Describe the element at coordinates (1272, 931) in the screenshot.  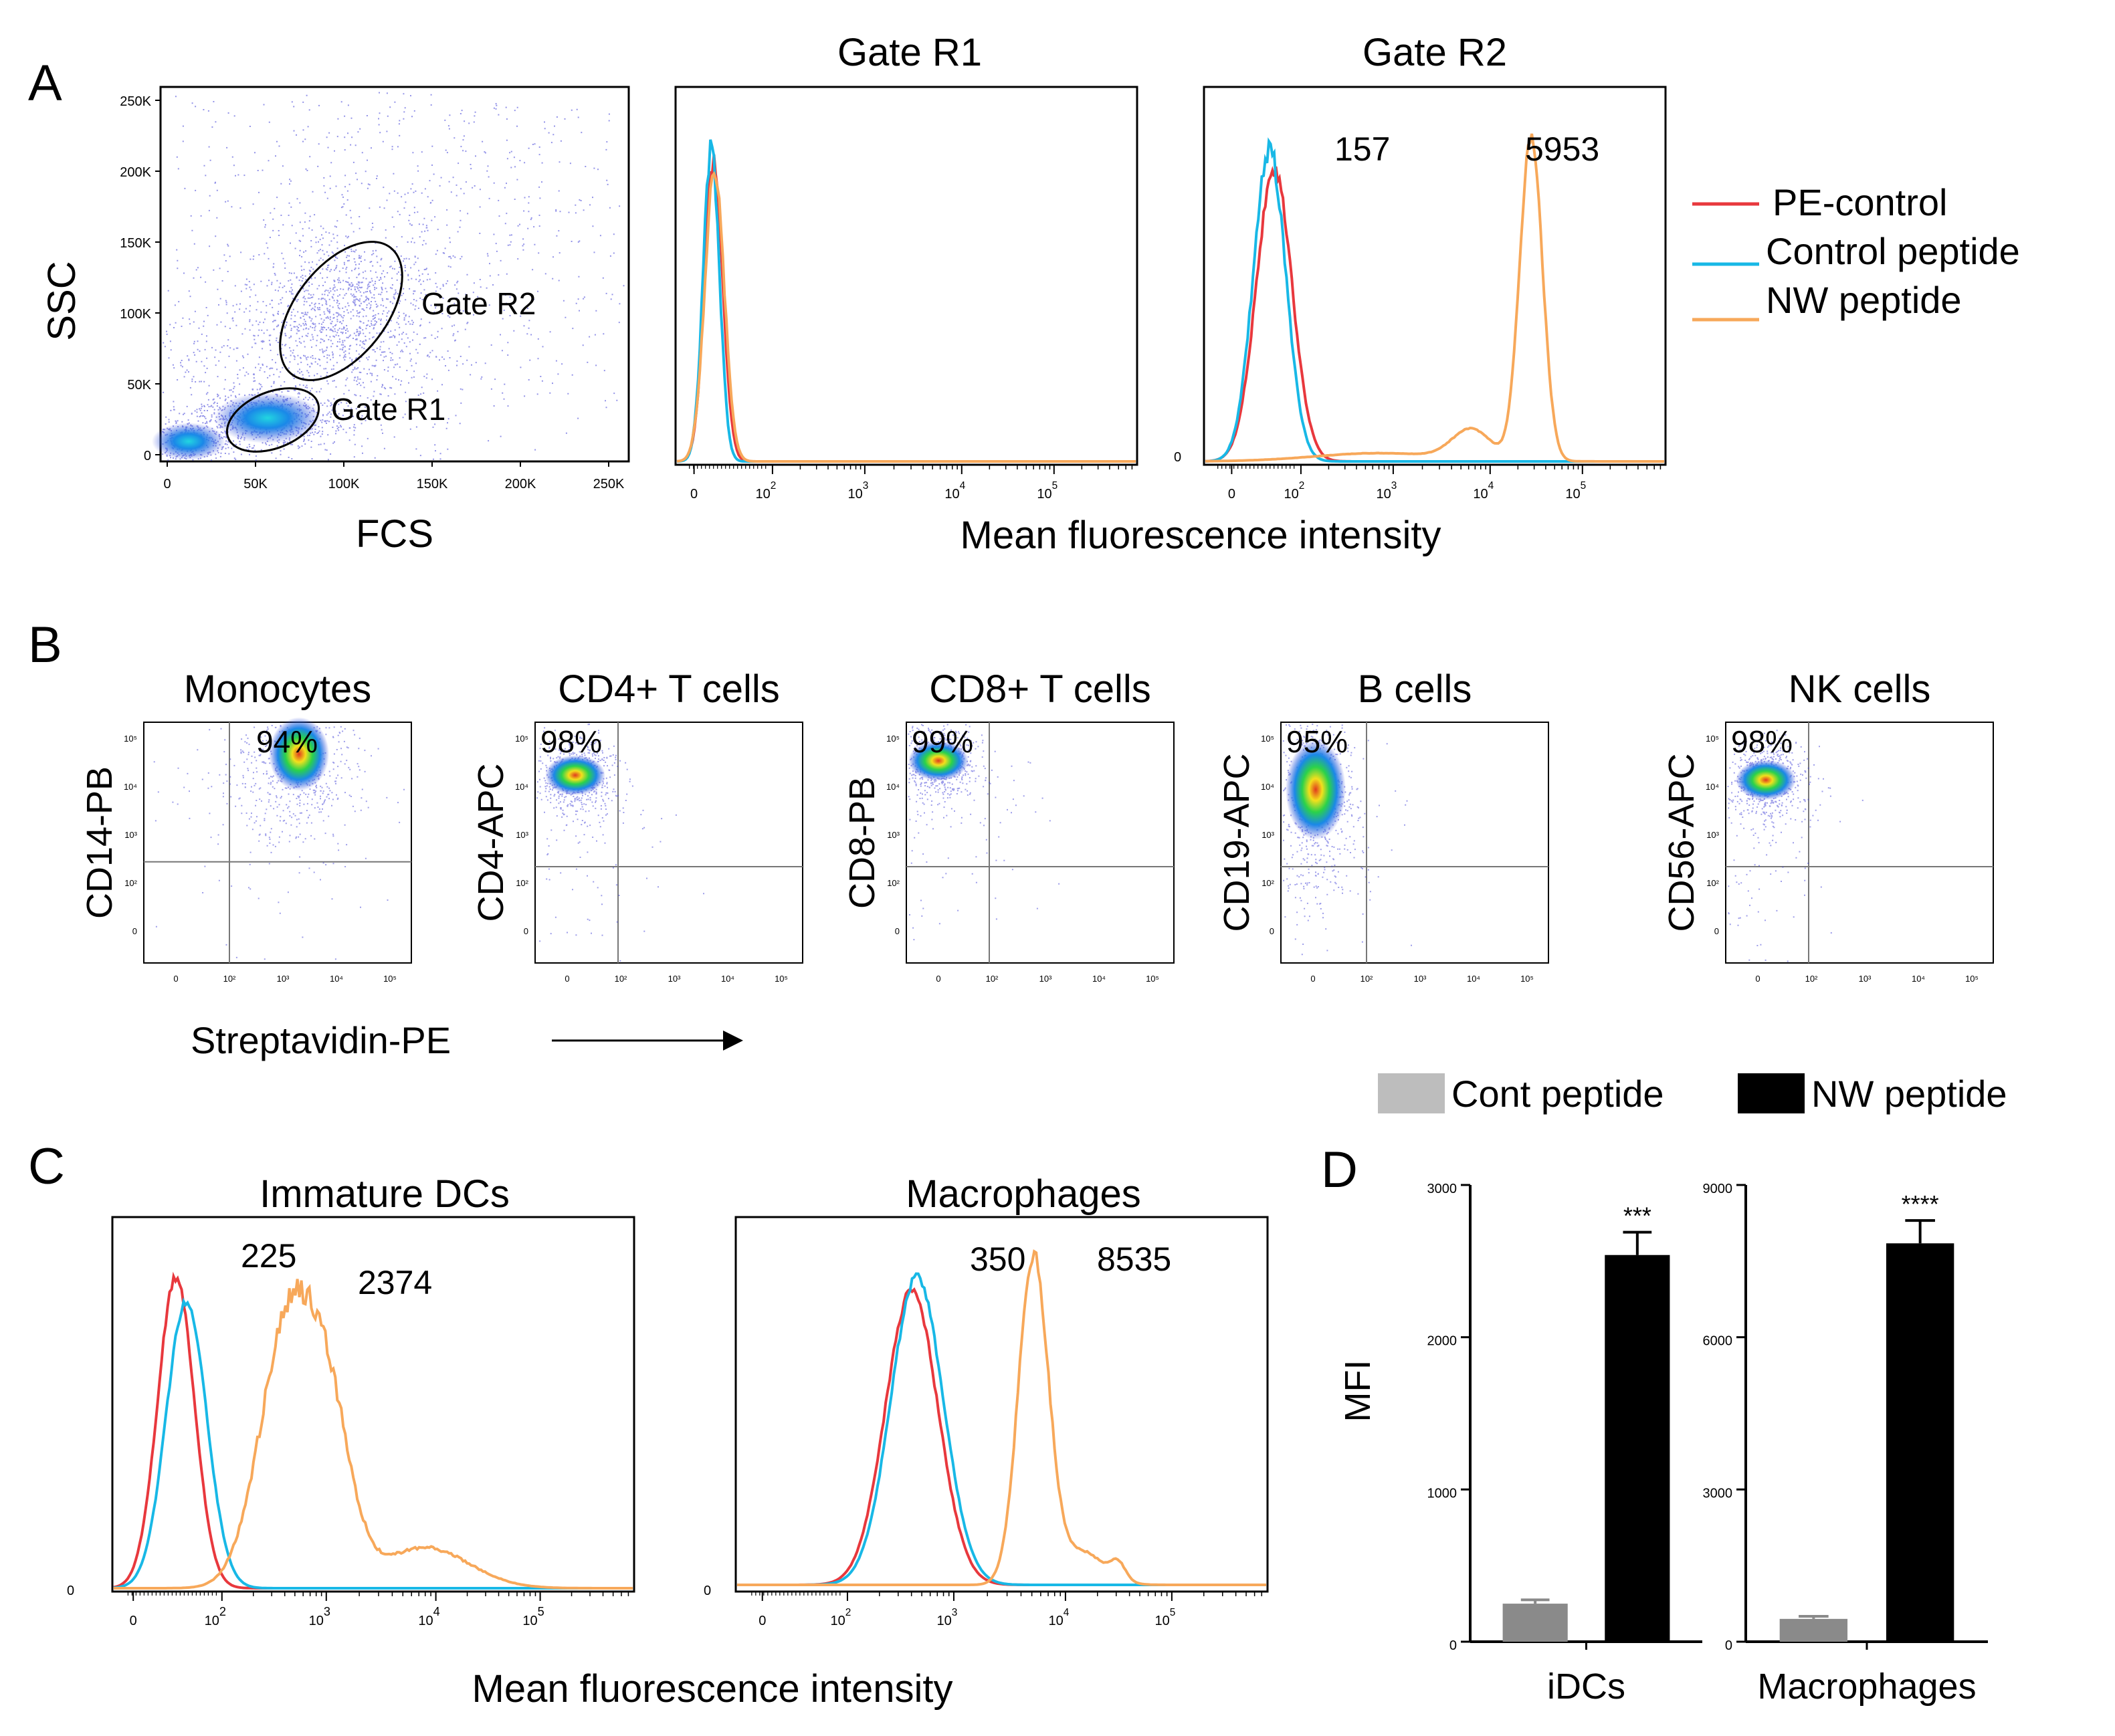
I see `dot-plot-y-tick: 0` at that location.